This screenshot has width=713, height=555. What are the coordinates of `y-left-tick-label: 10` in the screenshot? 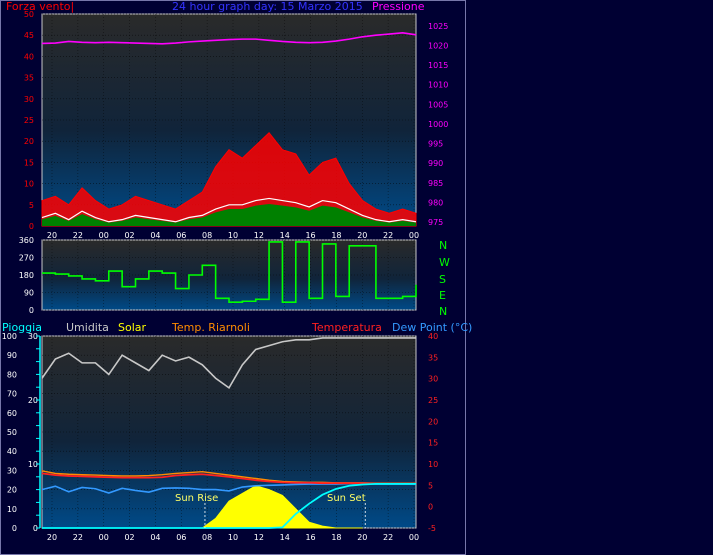 It's located at (29, 184).